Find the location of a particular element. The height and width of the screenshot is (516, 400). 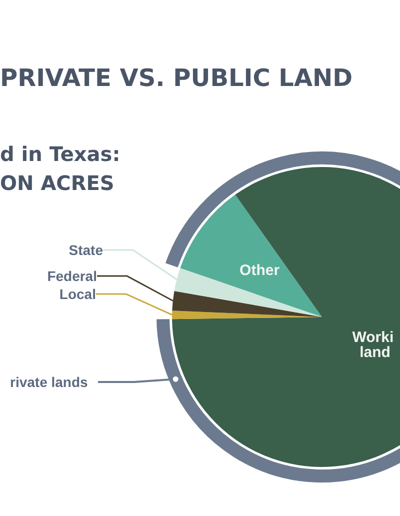

chart-subtitle: d in Texas: ON ACRES is located at coordinates (60, 169).